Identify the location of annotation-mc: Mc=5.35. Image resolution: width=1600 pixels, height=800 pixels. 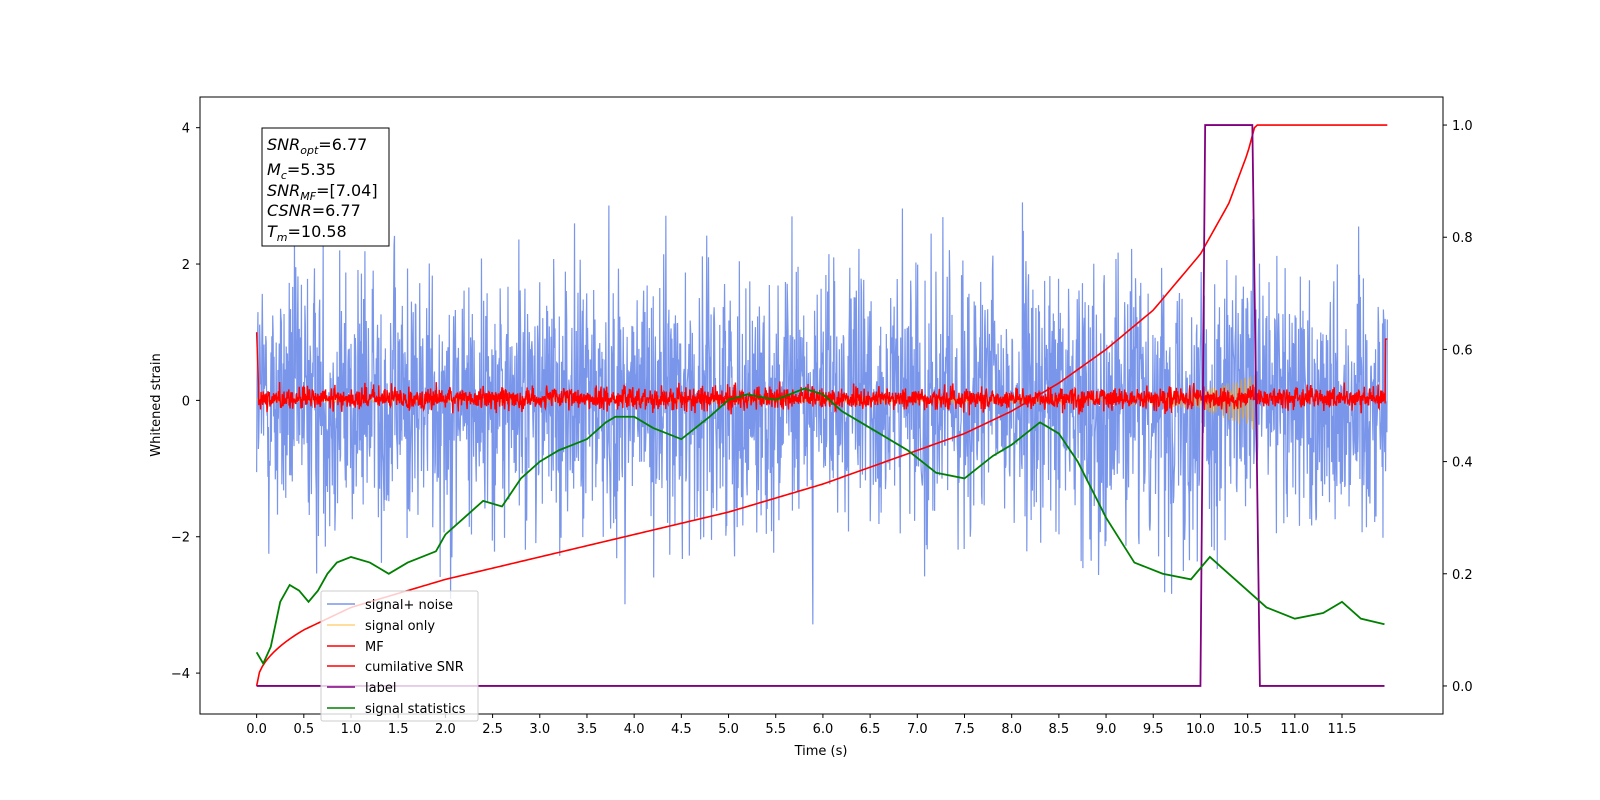
(301, 171).